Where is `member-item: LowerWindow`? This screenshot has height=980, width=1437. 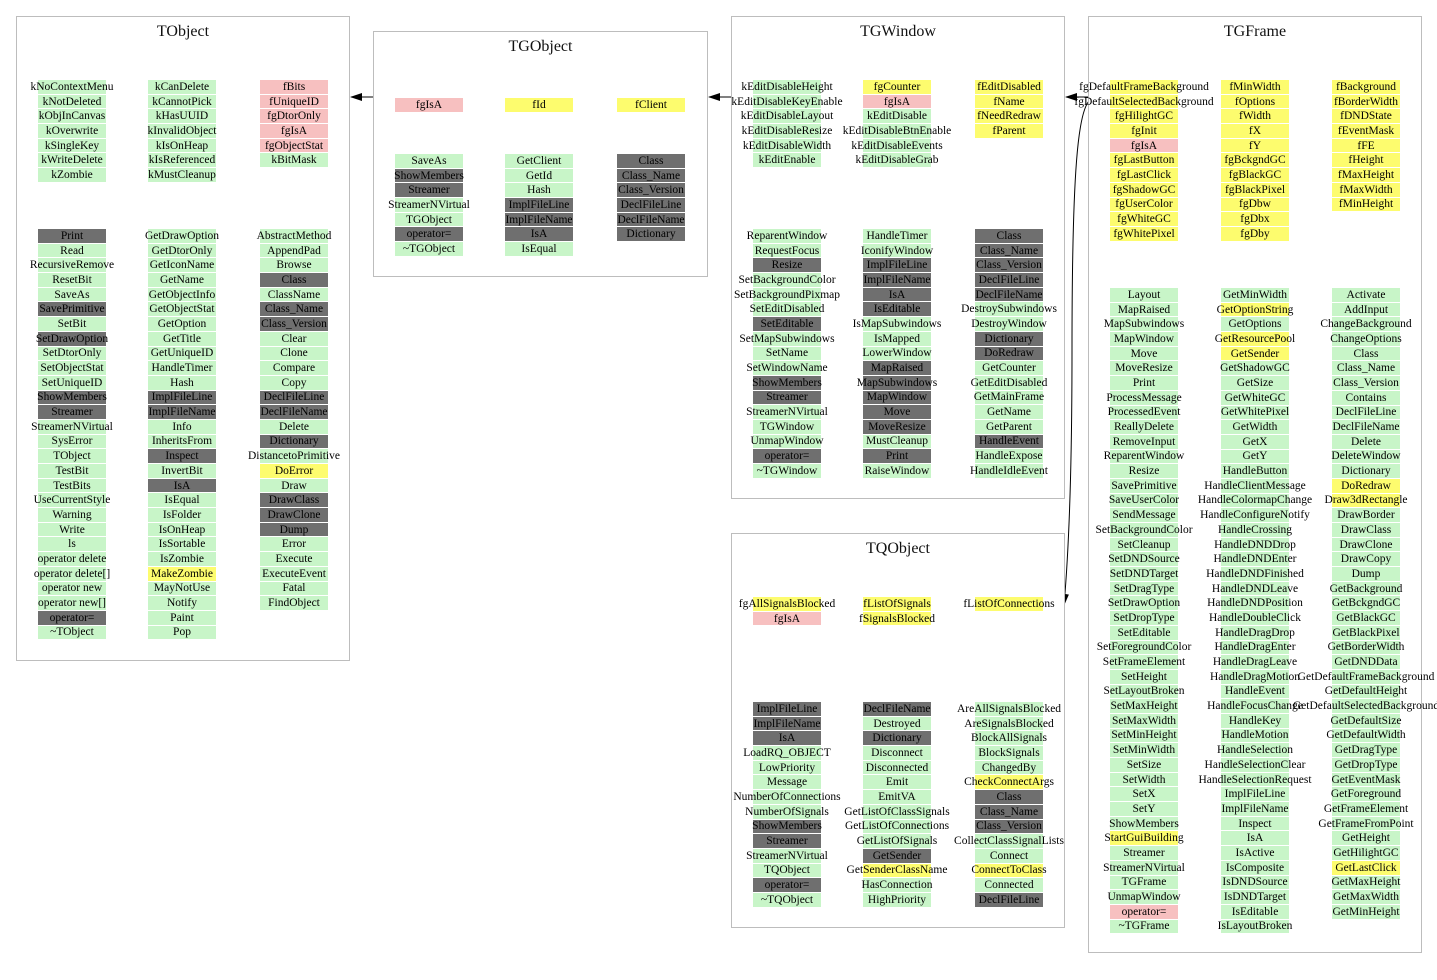
member-item: LowerWindow is located at coordinates (897, 354).